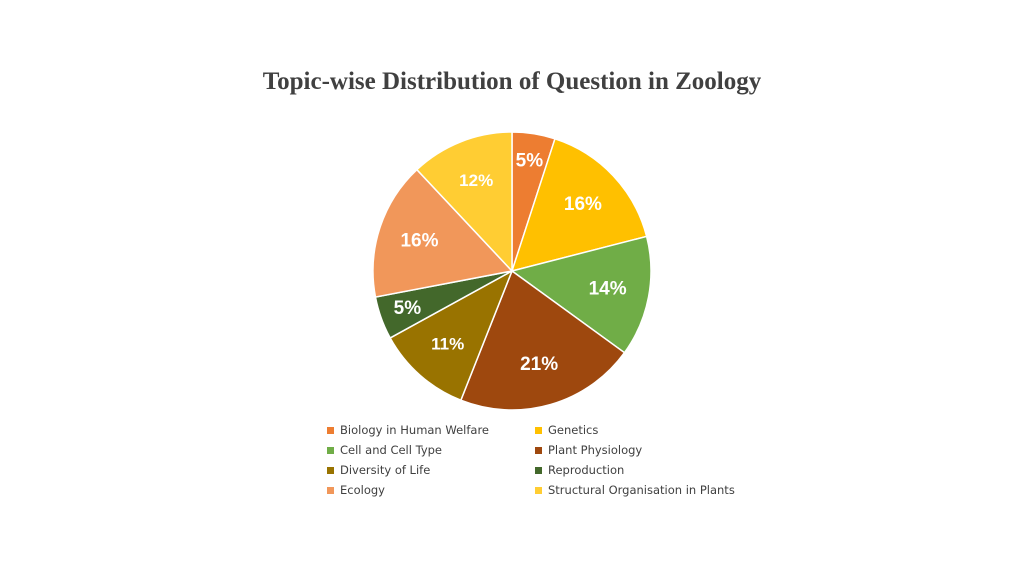 This screenshot has width=1024, height=576. I want to click on legend-label-5: Reproduction, so click(586, 470).